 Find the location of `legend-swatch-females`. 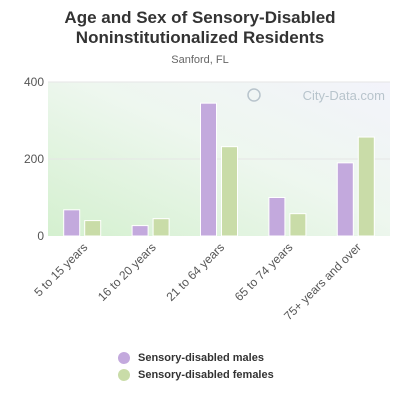

legend-swatch-females is located at coordinates (124, 375).